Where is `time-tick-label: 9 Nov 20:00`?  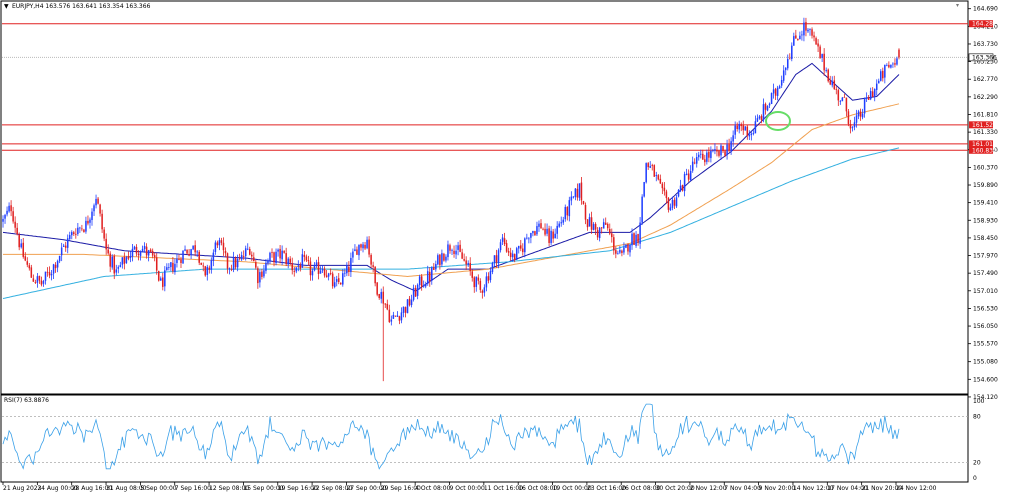
time-tick-label: 9 Nov 20:00 is located at coordinates (777, 488).